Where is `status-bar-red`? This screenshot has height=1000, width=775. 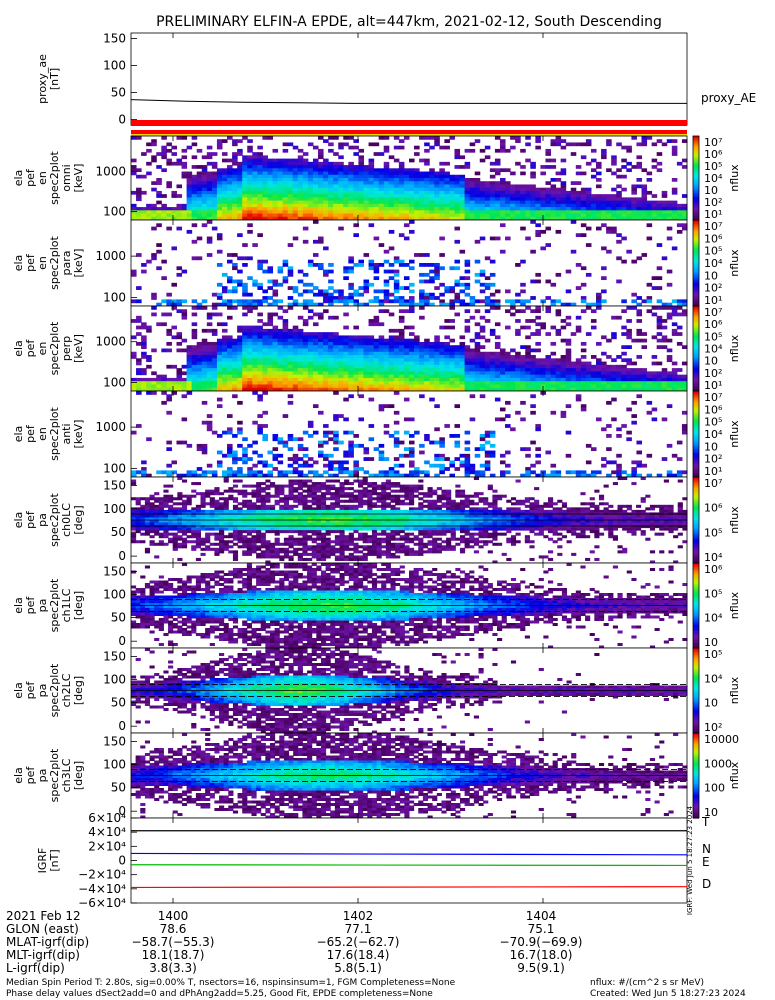
status-bar-red is located at coordinates (409, 132).